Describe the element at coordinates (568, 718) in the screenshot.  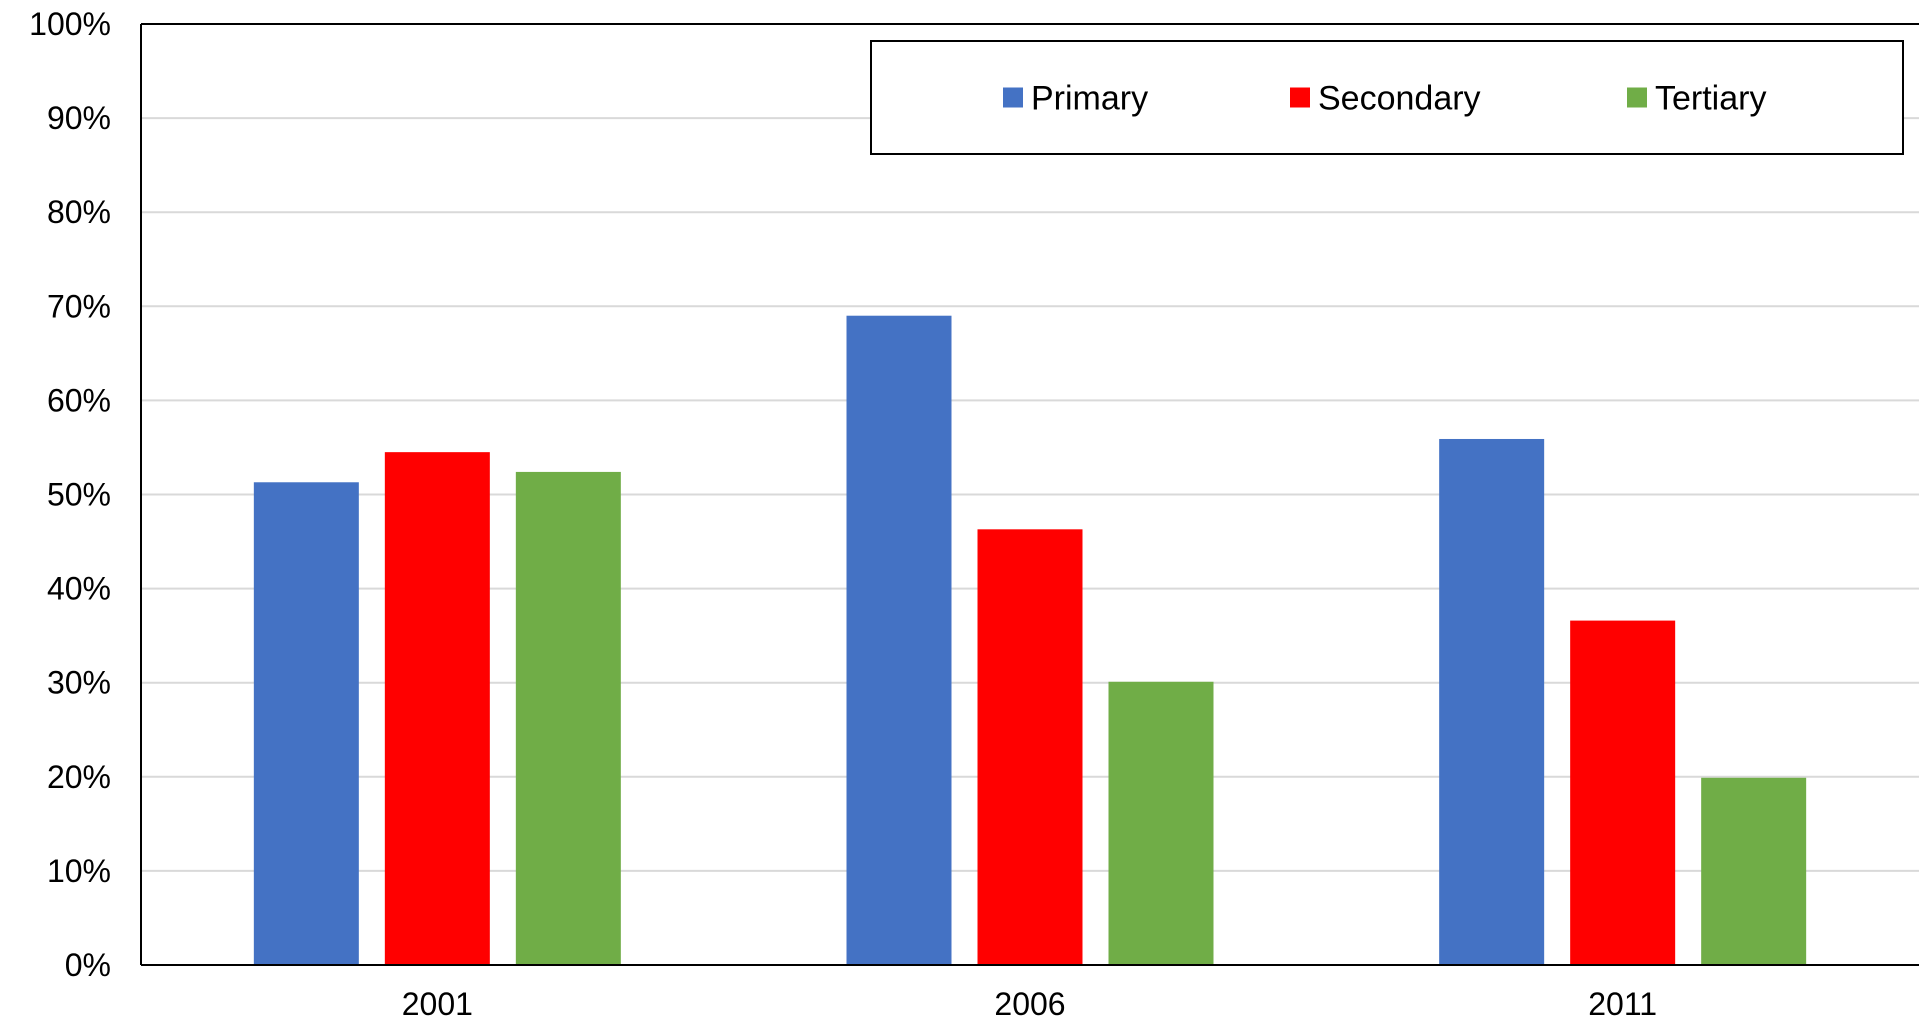
I see `bar-tertiary-2001` at that location.